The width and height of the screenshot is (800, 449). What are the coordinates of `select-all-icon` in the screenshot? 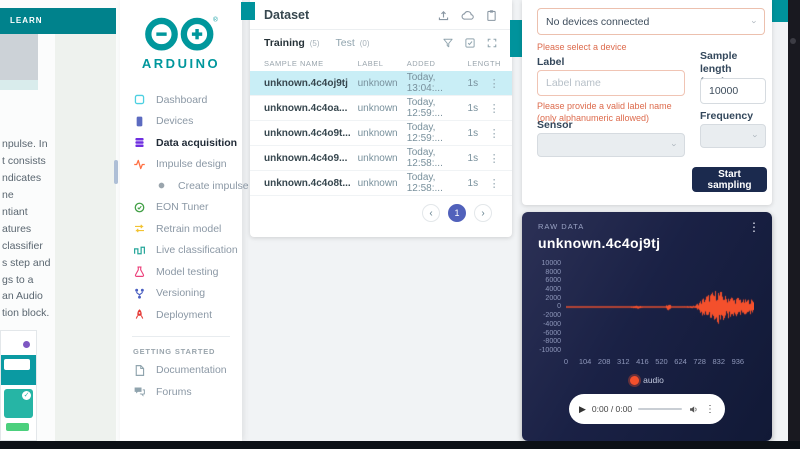 It's located at (470, 43).